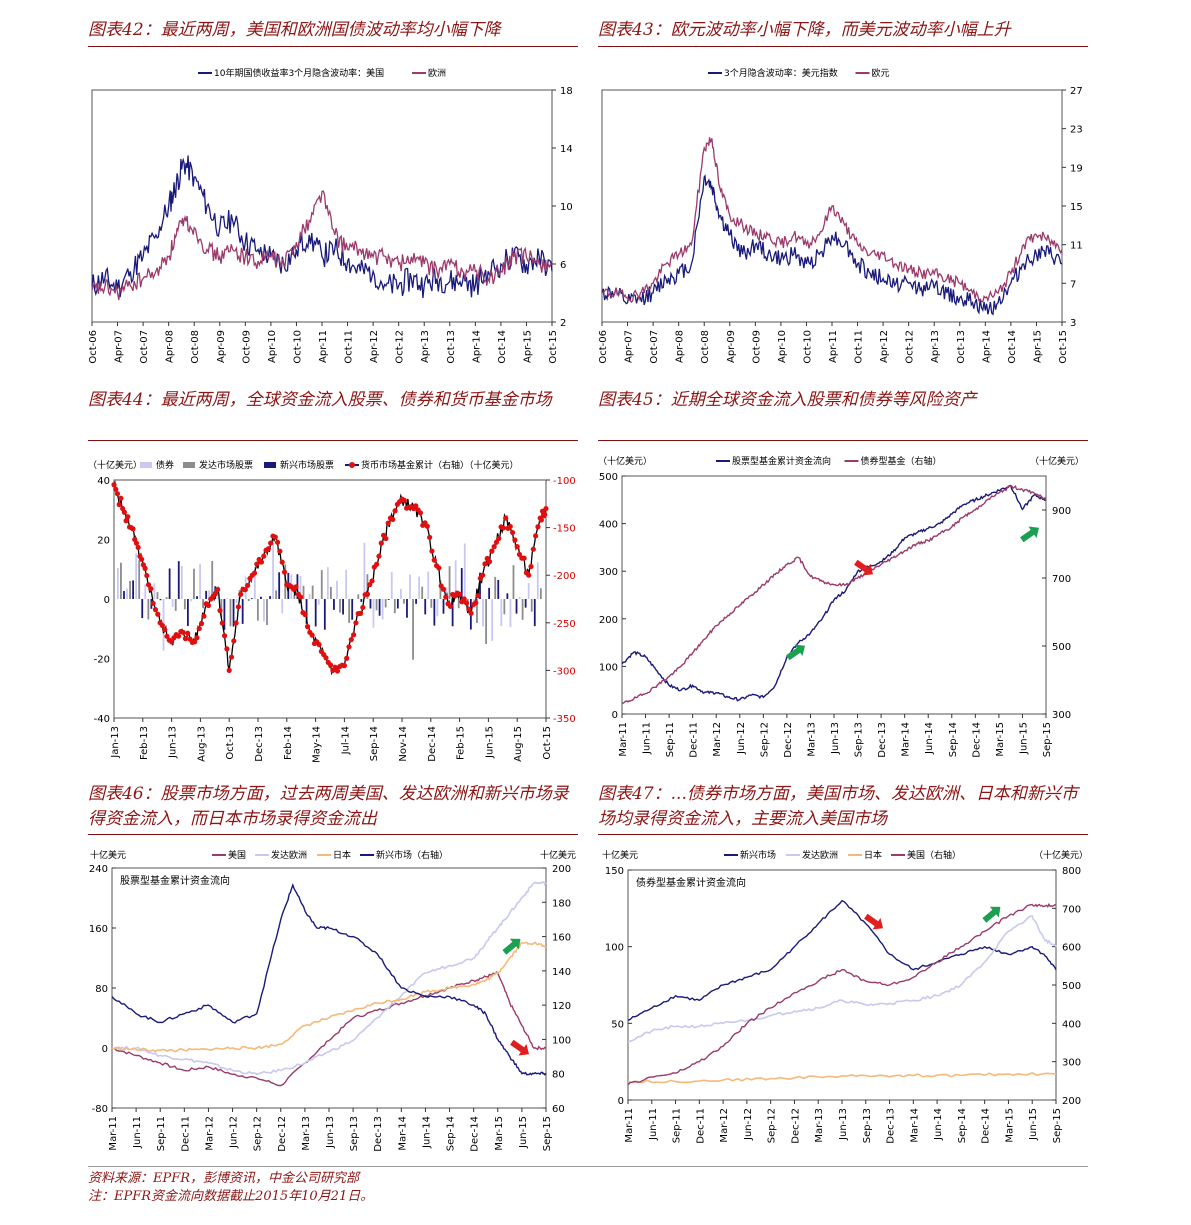 Image resolution: width=1191 pixels, height=1225 pixels. I want to click on legend-entry: 股票型基金累计资金流向, so click(781, 461).